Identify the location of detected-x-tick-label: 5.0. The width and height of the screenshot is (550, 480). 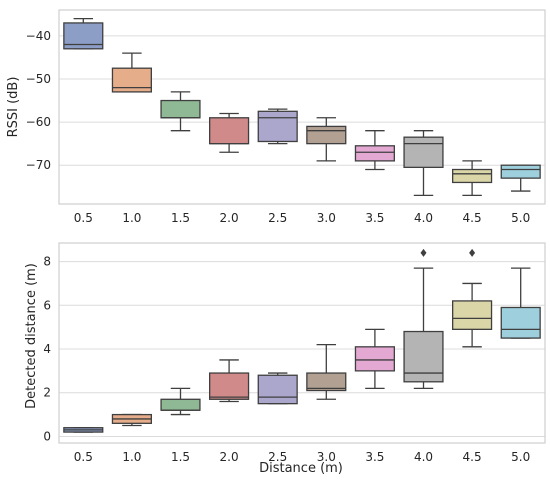
(520, 457).